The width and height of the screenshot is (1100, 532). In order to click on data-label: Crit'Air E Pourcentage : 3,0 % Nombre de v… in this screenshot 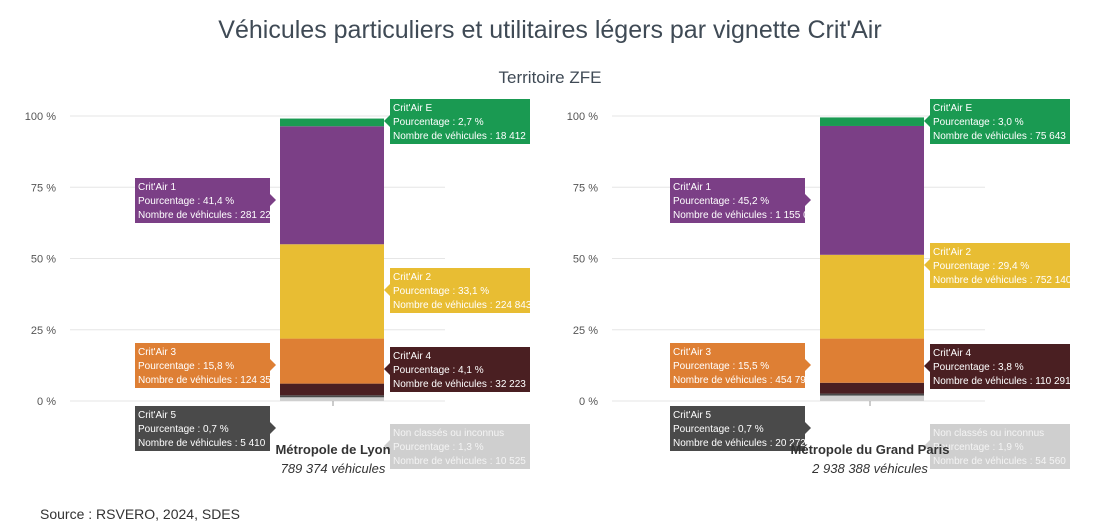, I will do `click(997, 121)`.